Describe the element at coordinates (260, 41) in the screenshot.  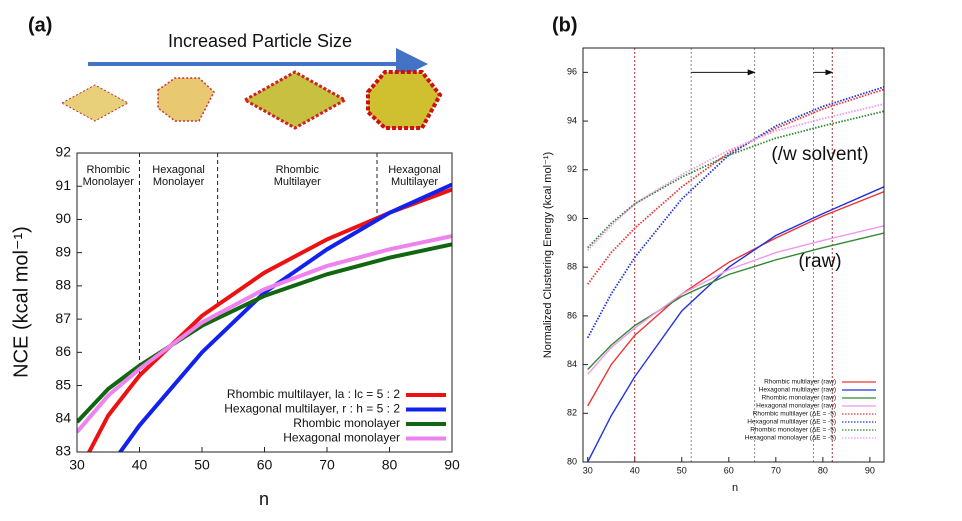
I see `header: Increased Particle Size` at that location.